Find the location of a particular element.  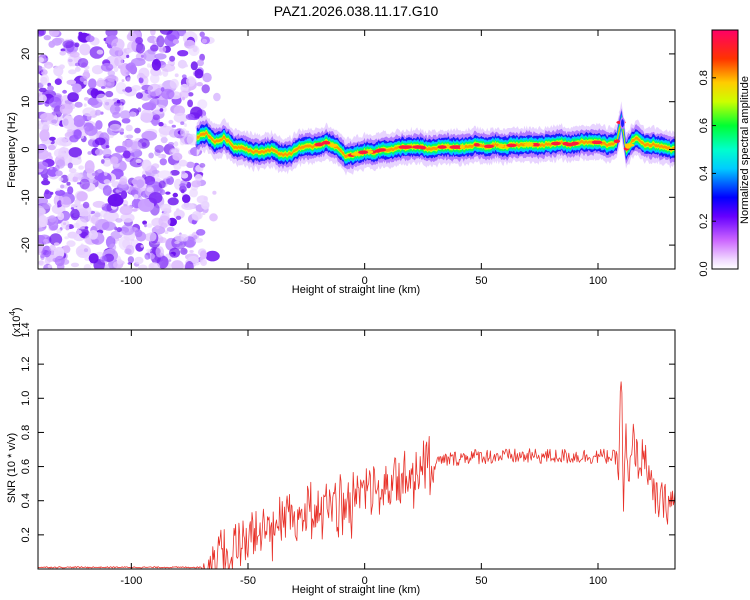

snr-y-tick-label: 1.4 is located at coordinates (26, 329).